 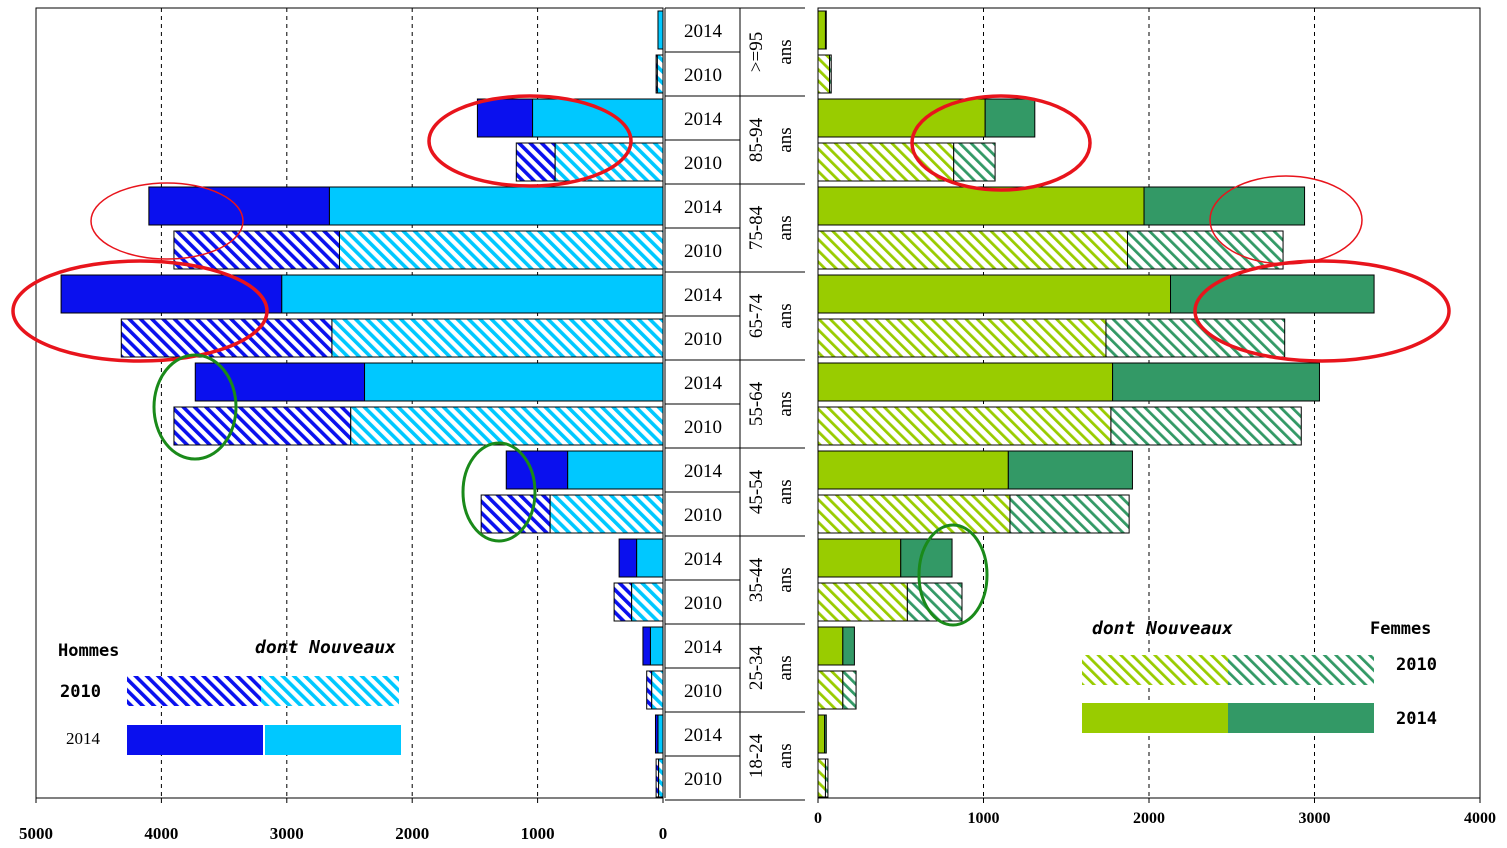 What do you see at coordinates (1069, 514) in the screenshot?
I see `women-bar-total-45-54-2010` at bounding box center [1069, 514].